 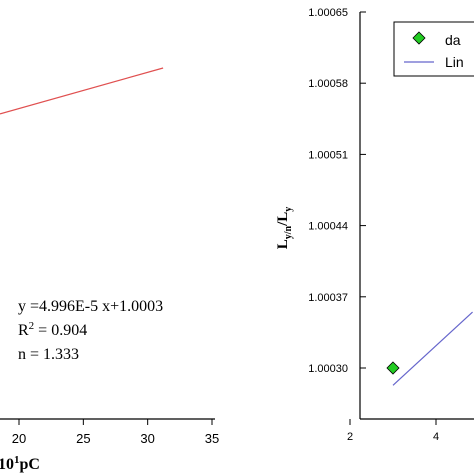 I want to click on right-y-tick-label: 1.00030, so click(x=328, y=369).